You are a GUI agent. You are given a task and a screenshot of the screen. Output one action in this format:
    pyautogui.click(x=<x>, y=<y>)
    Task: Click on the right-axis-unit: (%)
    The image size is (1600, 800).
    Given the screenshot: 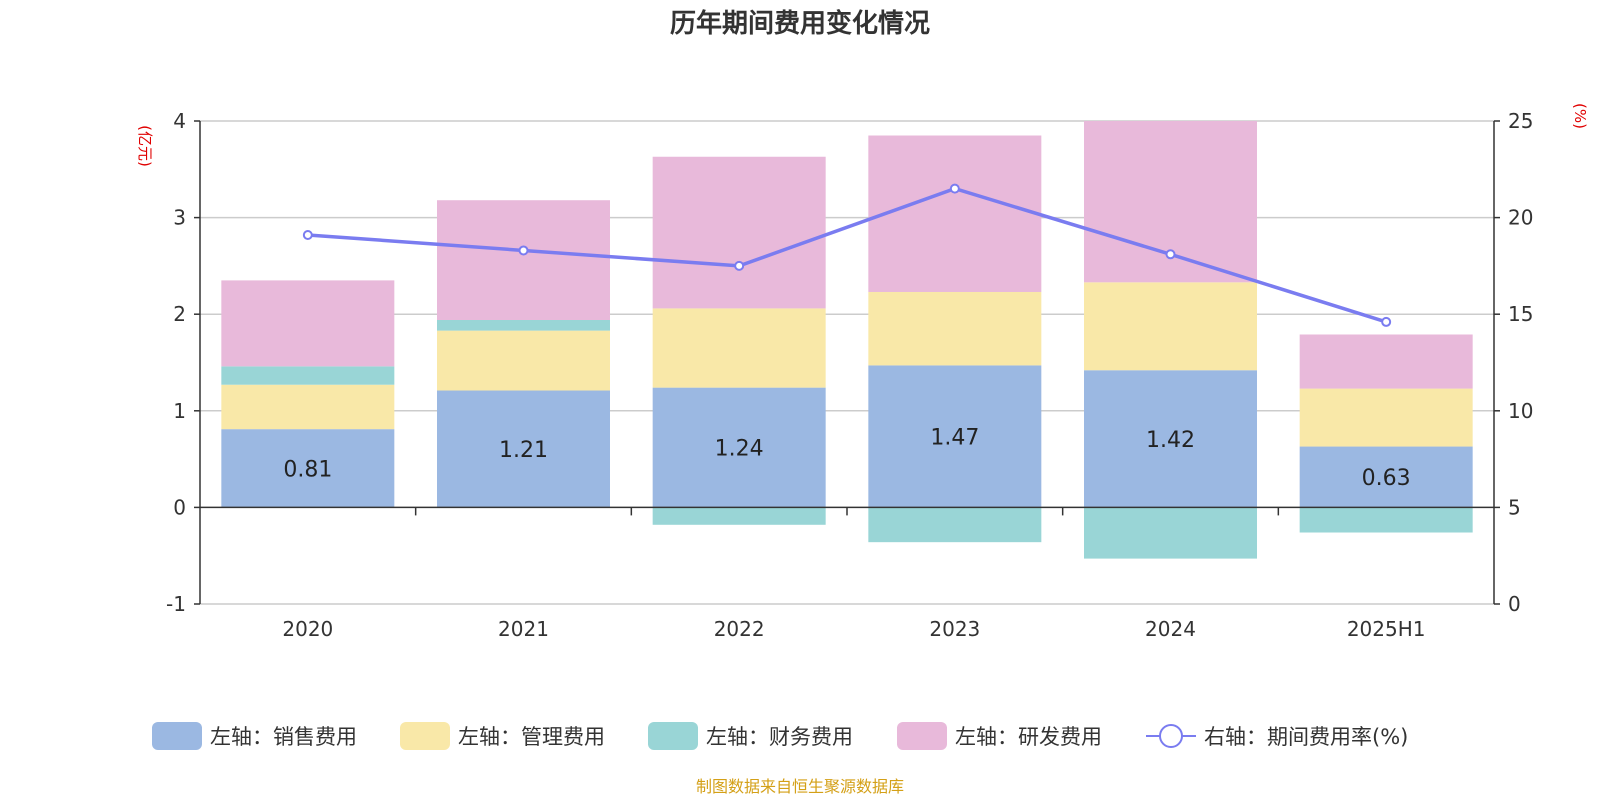 What is the action you would take?
    pyautogui.click(x=1580, y=116)
    